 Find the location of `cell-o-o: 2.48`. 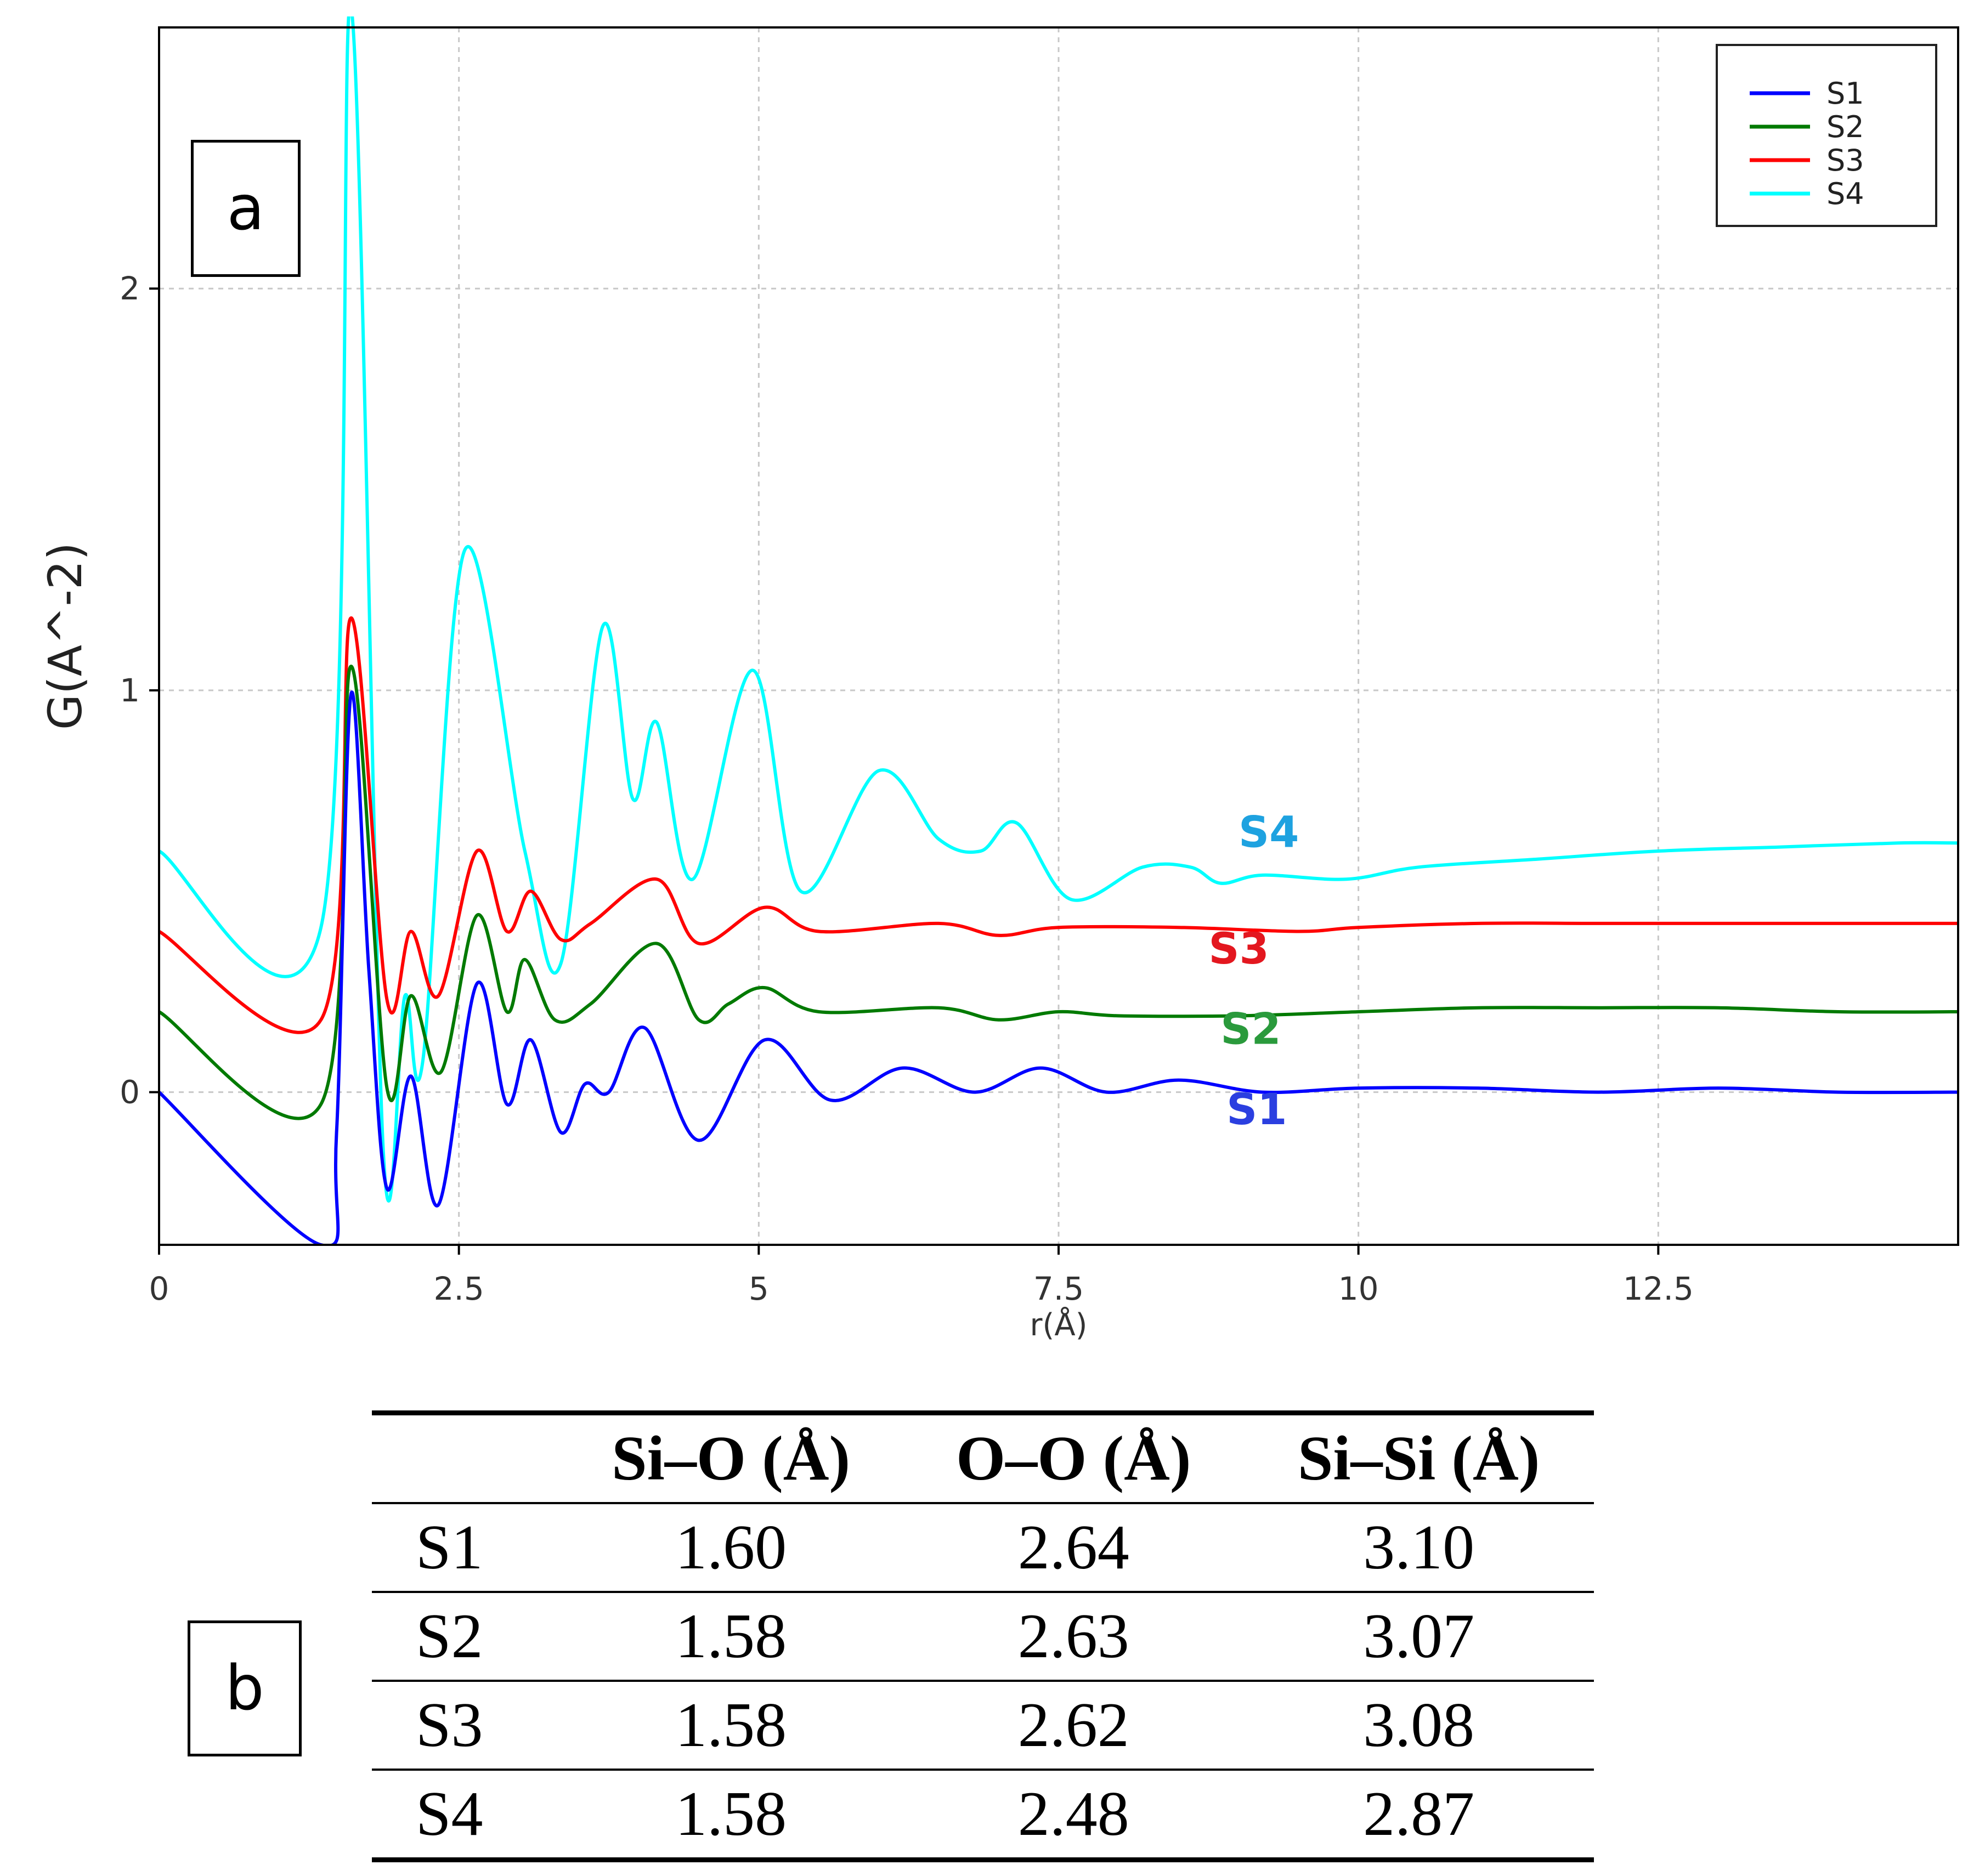

cell-o-o: 2.48 is located at coordinates (1073, 1813).